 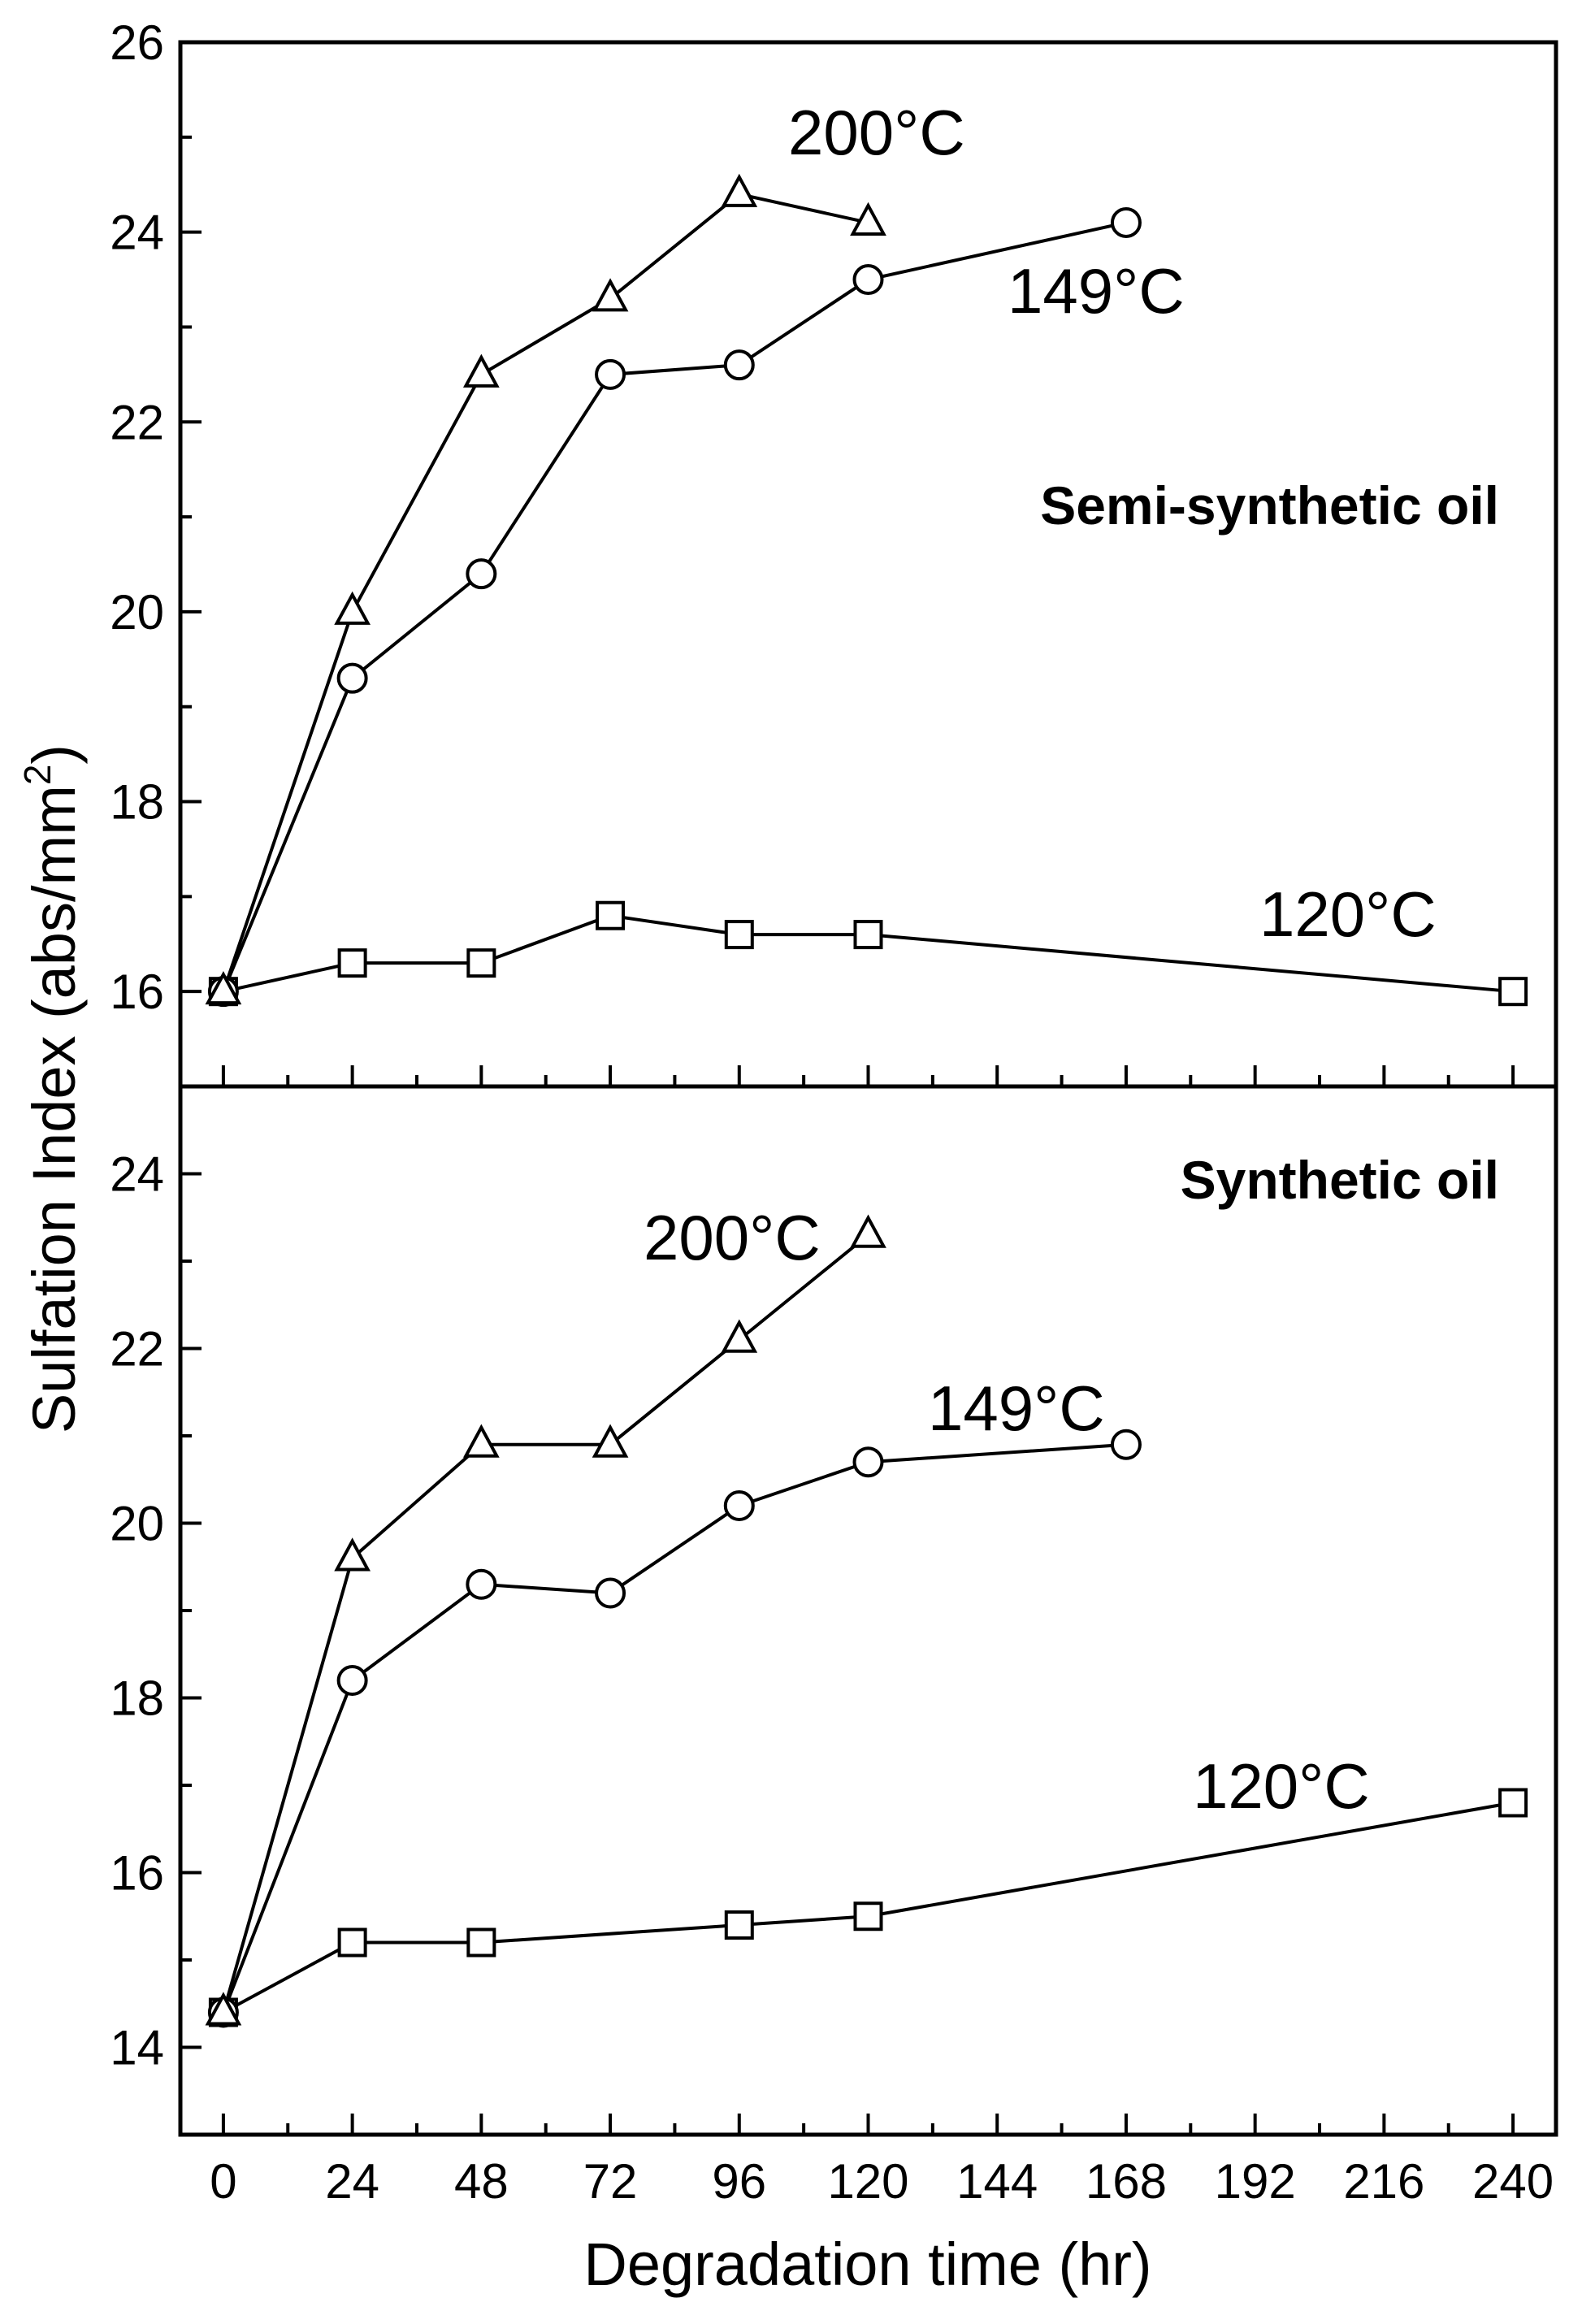 I want to click on bottom-label-149c: 149°C, so click(x=1016, y=1408).